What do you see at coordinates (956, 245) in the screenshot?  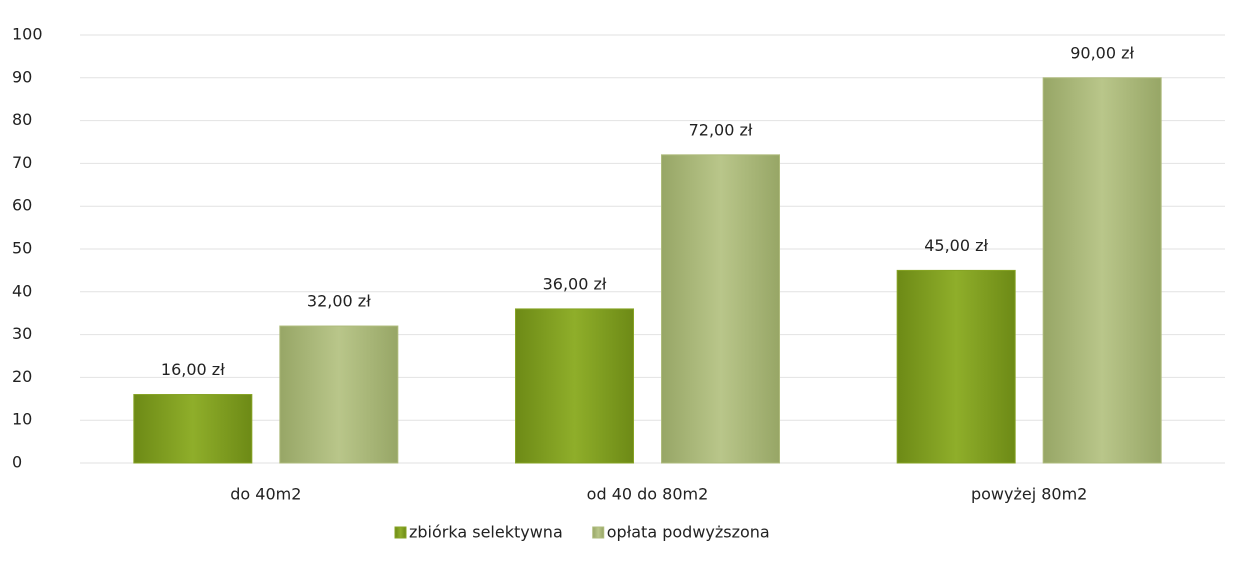 I see `value-label: 45,00 zł` at bounding box center [956, 245].